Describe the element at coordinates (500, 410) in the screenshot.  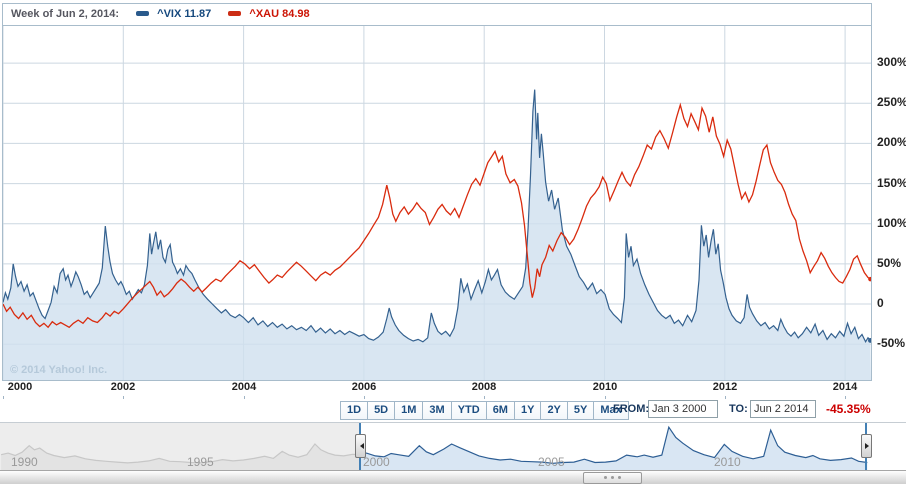
I see `range-button-6m: 6M` at that location.